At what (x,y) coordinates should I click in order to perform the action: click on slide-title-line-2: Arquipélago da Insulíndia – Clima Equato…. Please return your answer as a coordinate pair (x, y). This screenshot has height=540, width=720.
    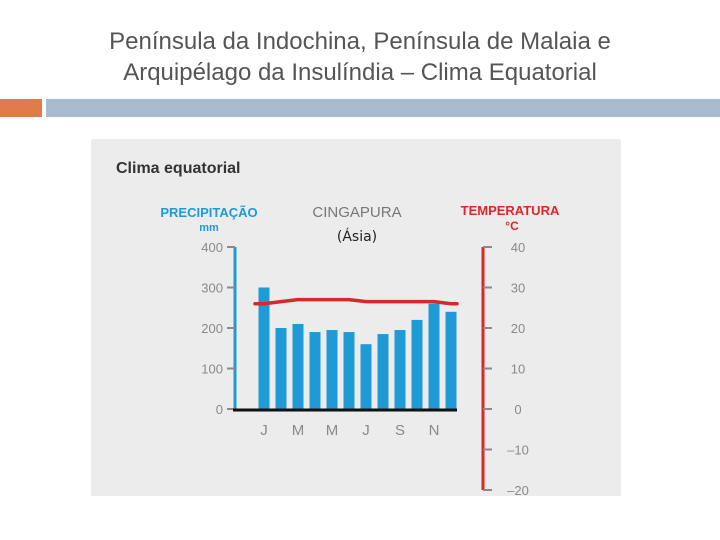
    Looking at the image, I should click on (360, 72).